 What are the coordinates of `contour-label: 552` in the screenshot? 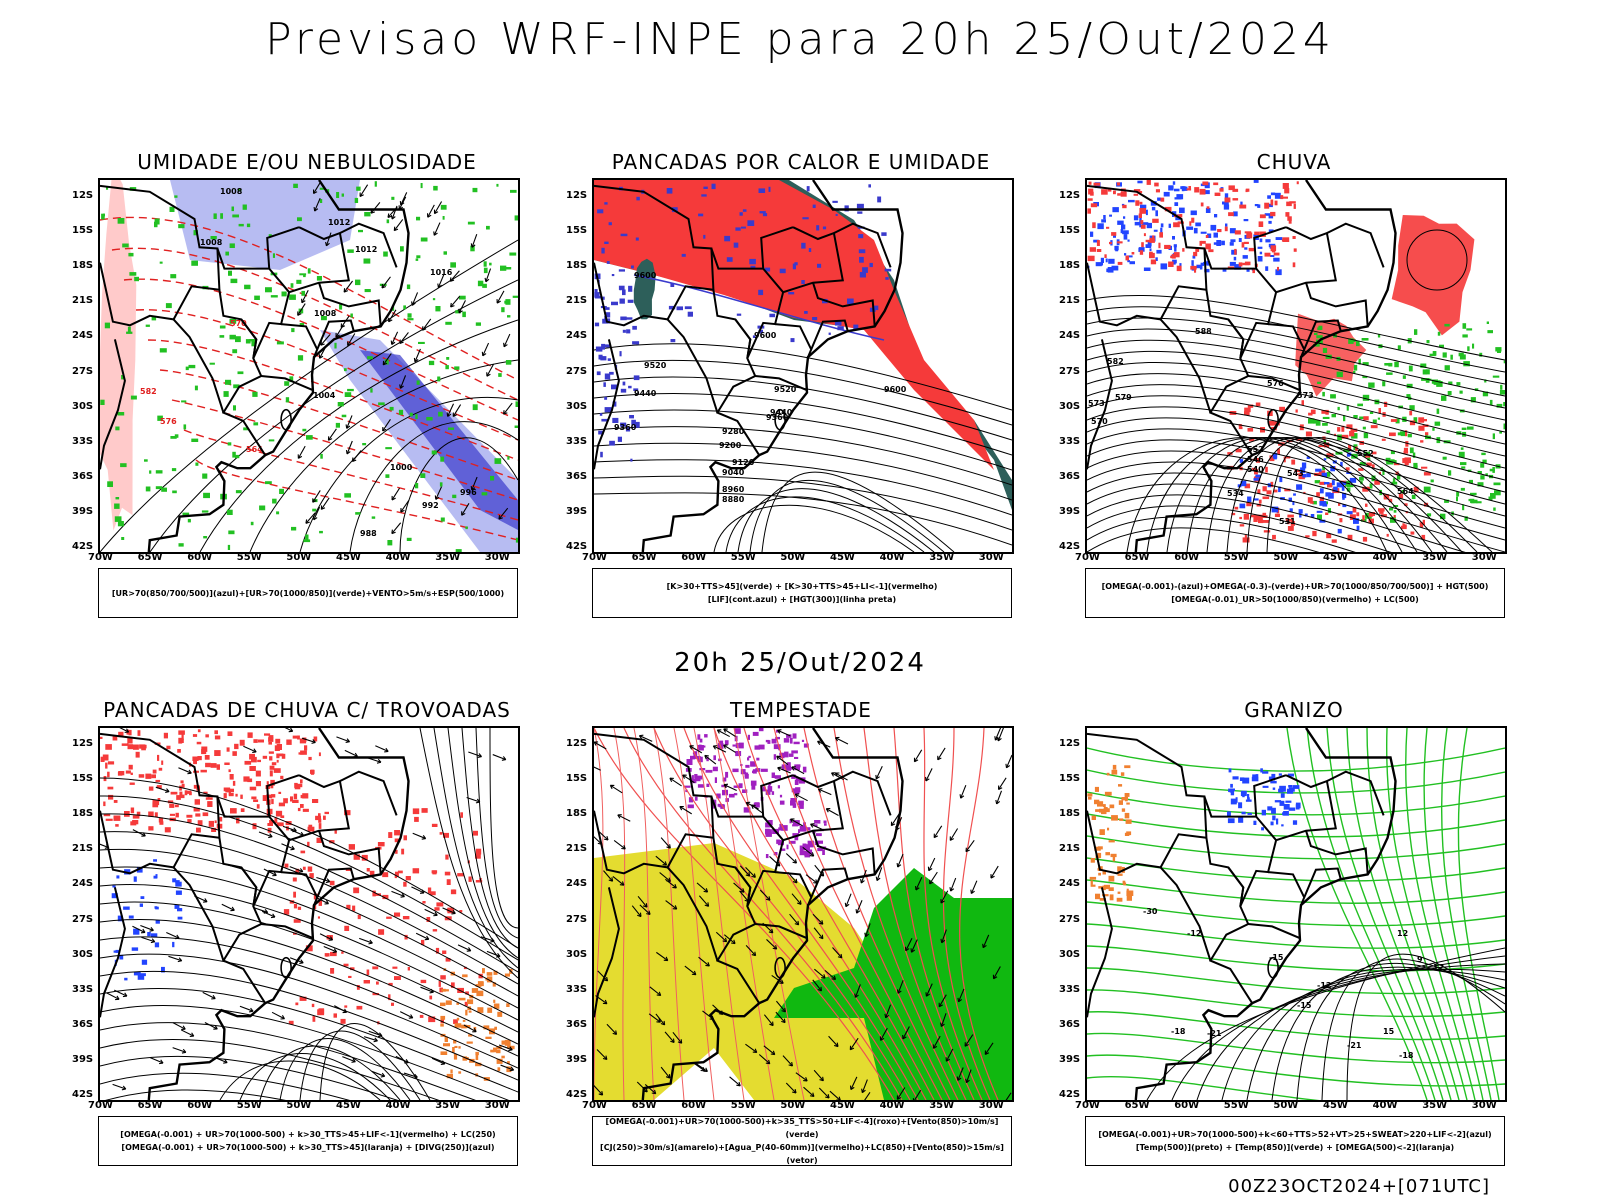 It's located at (1365, 453).